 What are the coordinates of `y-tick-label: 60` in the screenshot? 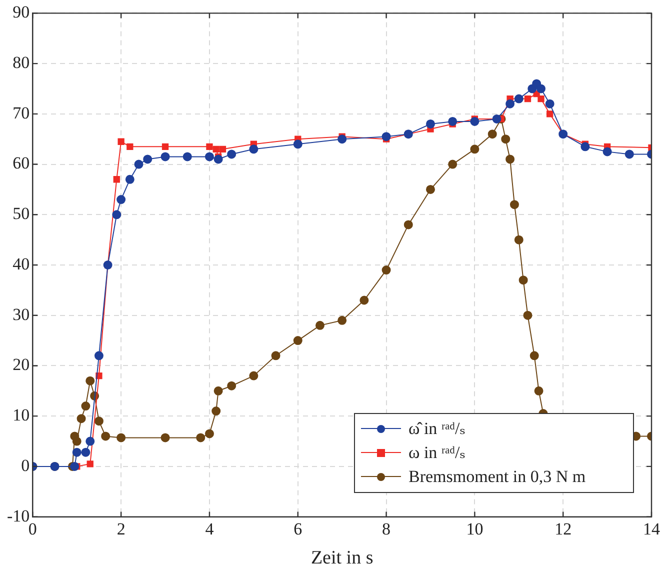 It's located at (21, 163).